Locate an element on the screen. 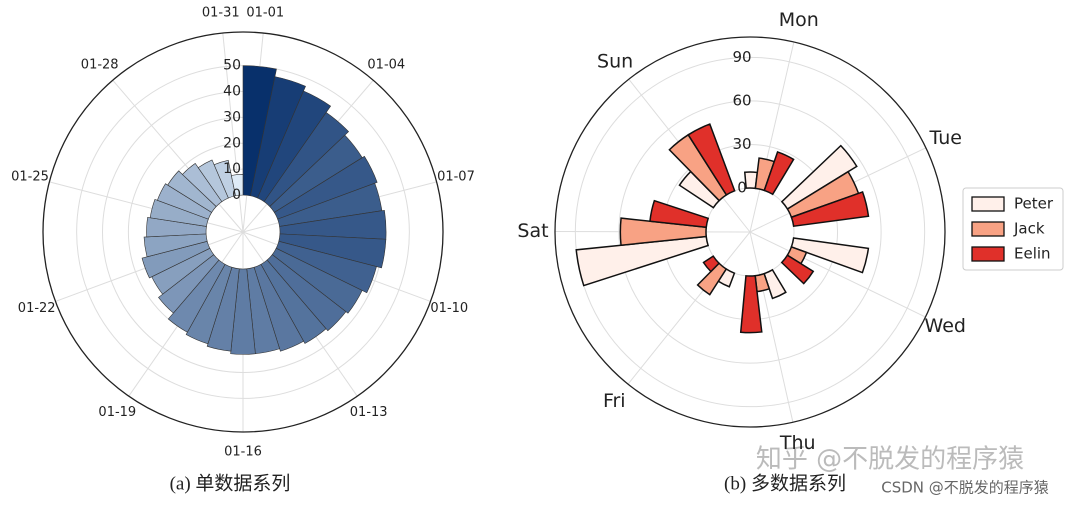 The width and height of the screenshot is (1080, 505). category-label: 01-31 is located at coordinates (221, 13).